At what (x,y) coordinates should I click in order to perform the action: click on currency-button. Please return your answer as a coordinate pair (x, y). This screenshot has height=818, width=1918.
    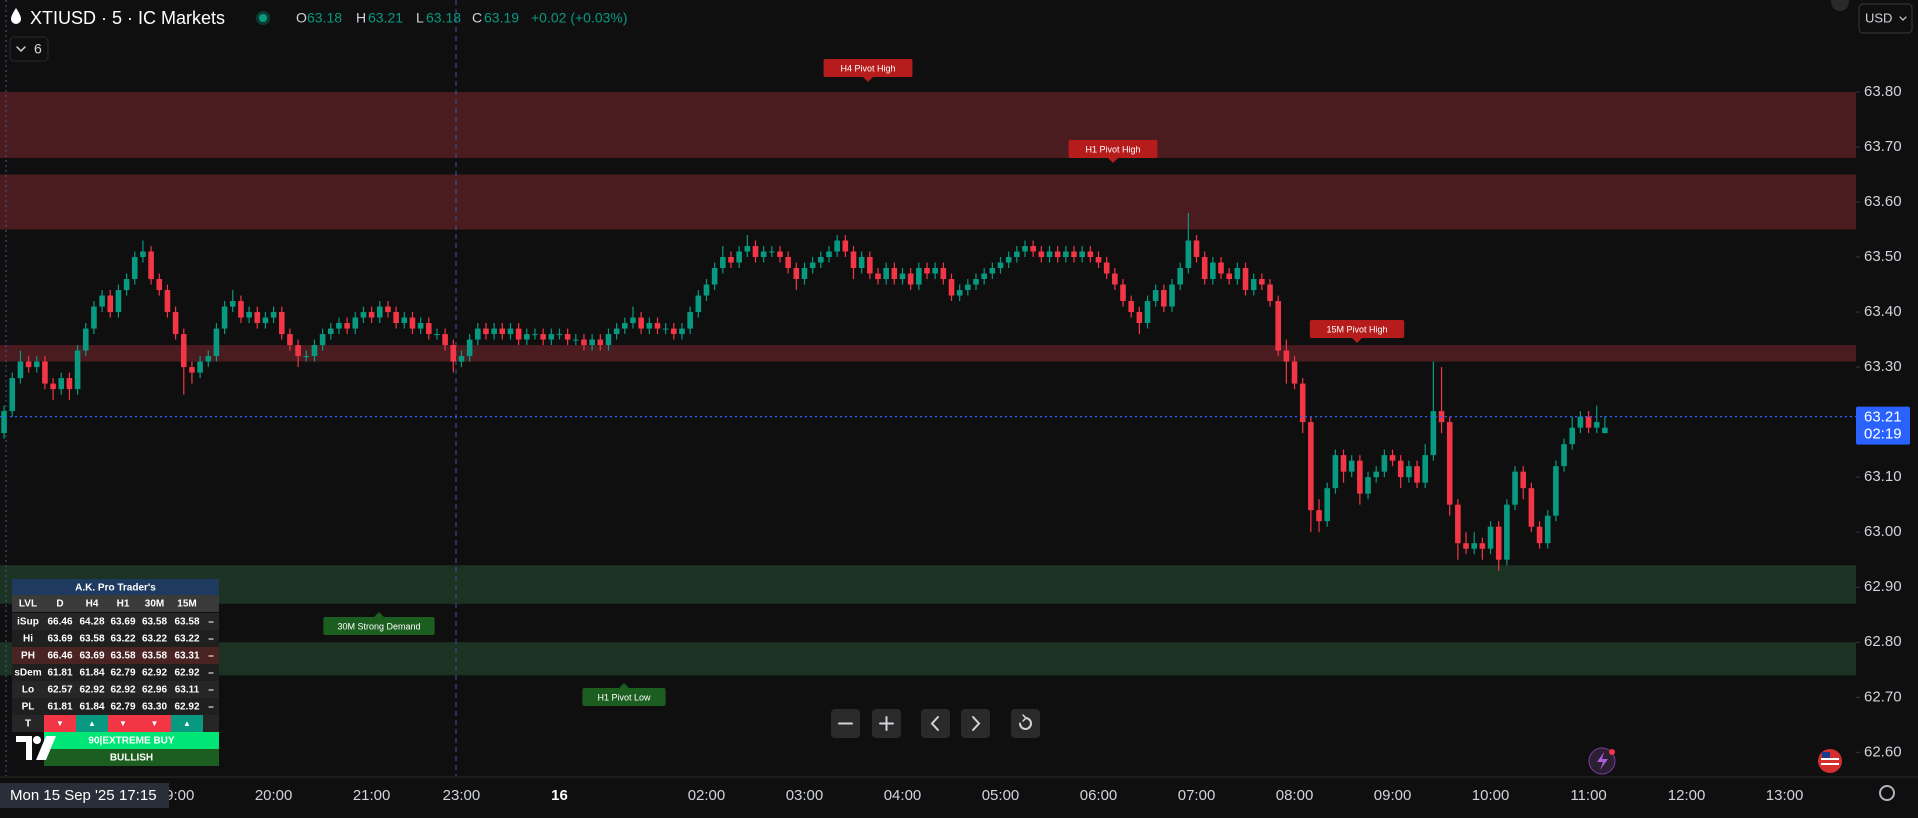
    Looking at the image, I should click on (1885, 18).